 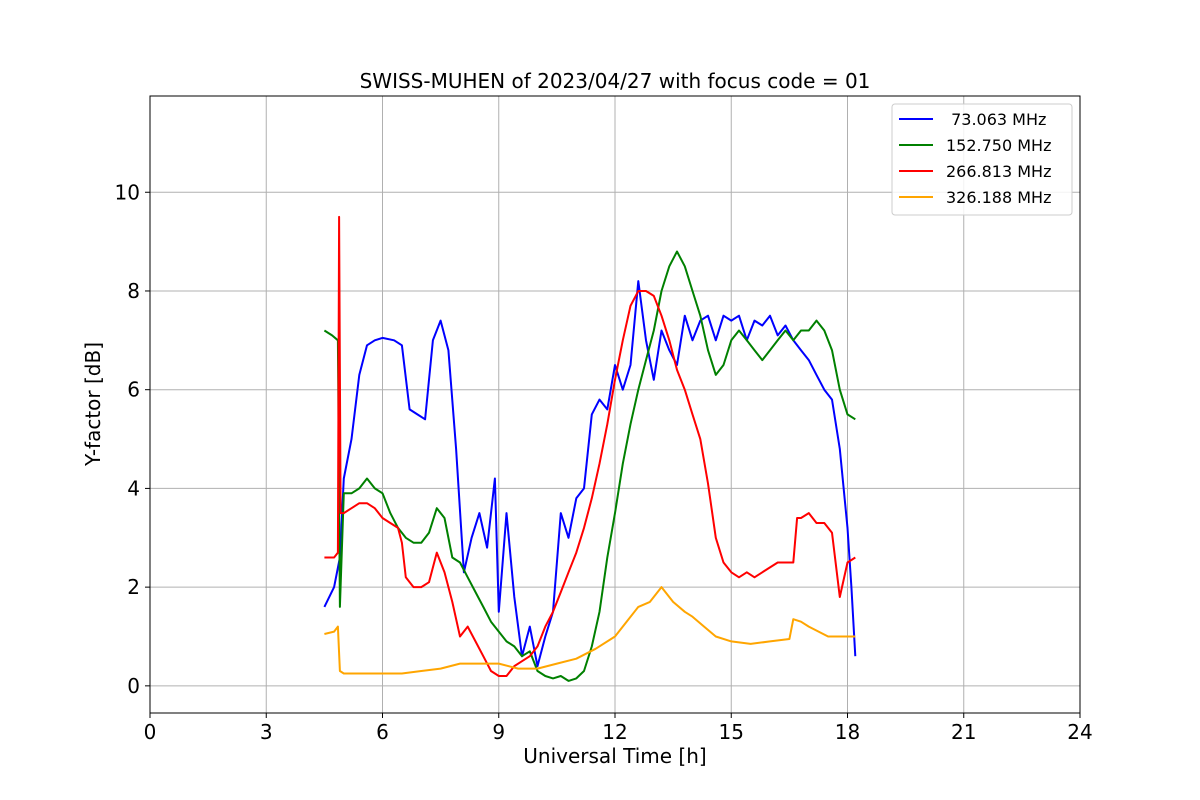 I want to click on legend-entry-label: 73.063 MHz, so click(x=996, y=119).